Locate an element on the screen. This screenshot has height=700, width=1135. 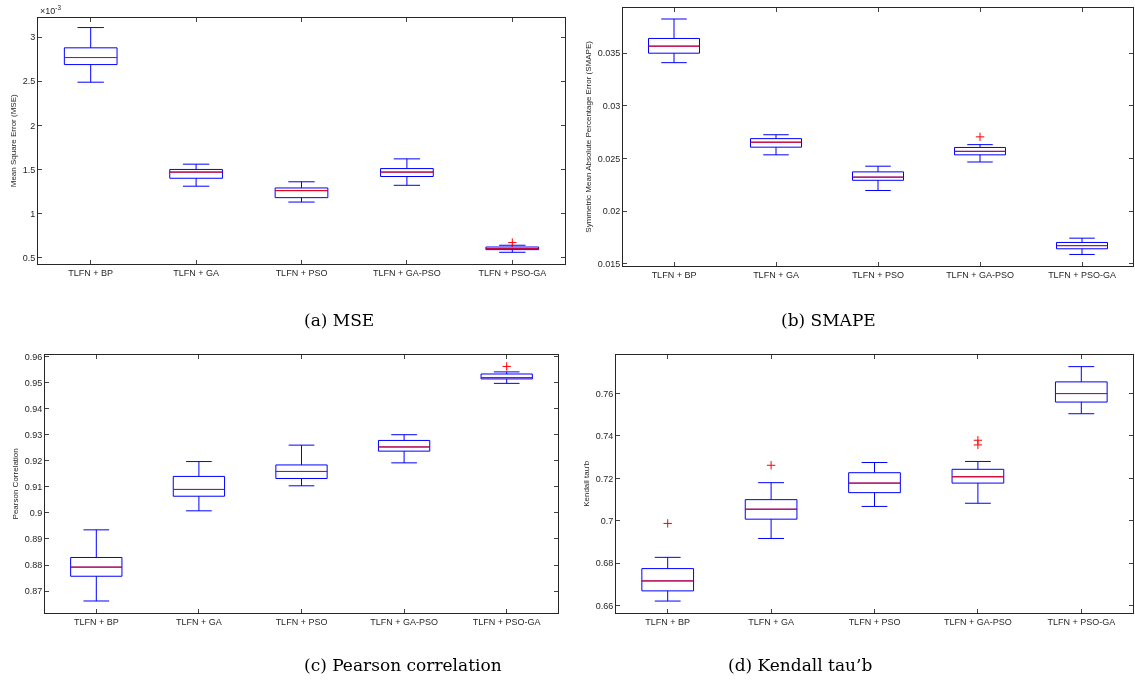
y-tick-label: 0.68 is located at coordinates (604, 563).